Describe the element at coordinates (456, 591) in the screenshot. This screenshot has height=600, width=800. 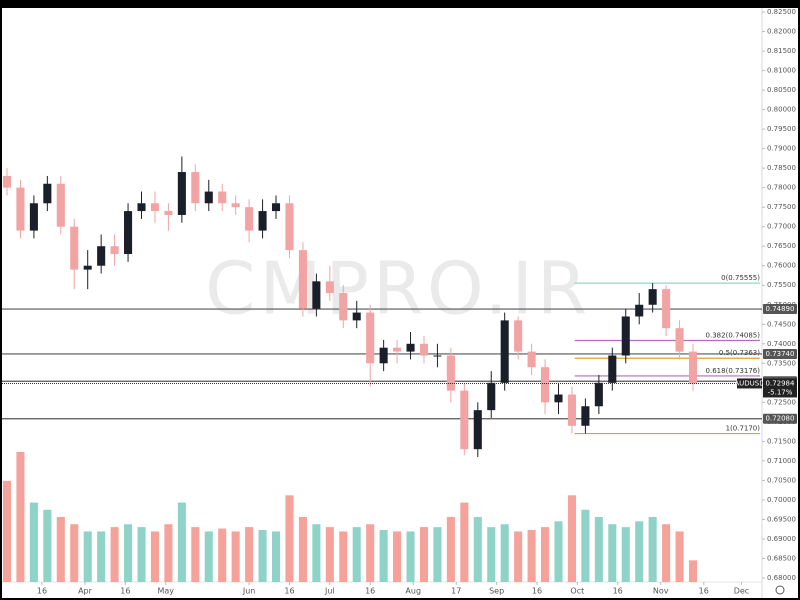
I see `x-tick-label: 17` at that location.